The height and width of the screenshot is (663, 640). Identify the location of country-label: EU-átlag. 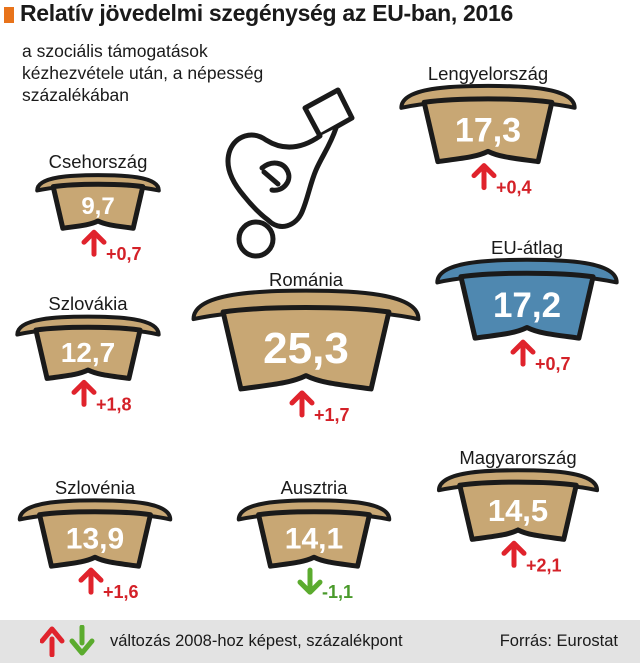
(527, 247).